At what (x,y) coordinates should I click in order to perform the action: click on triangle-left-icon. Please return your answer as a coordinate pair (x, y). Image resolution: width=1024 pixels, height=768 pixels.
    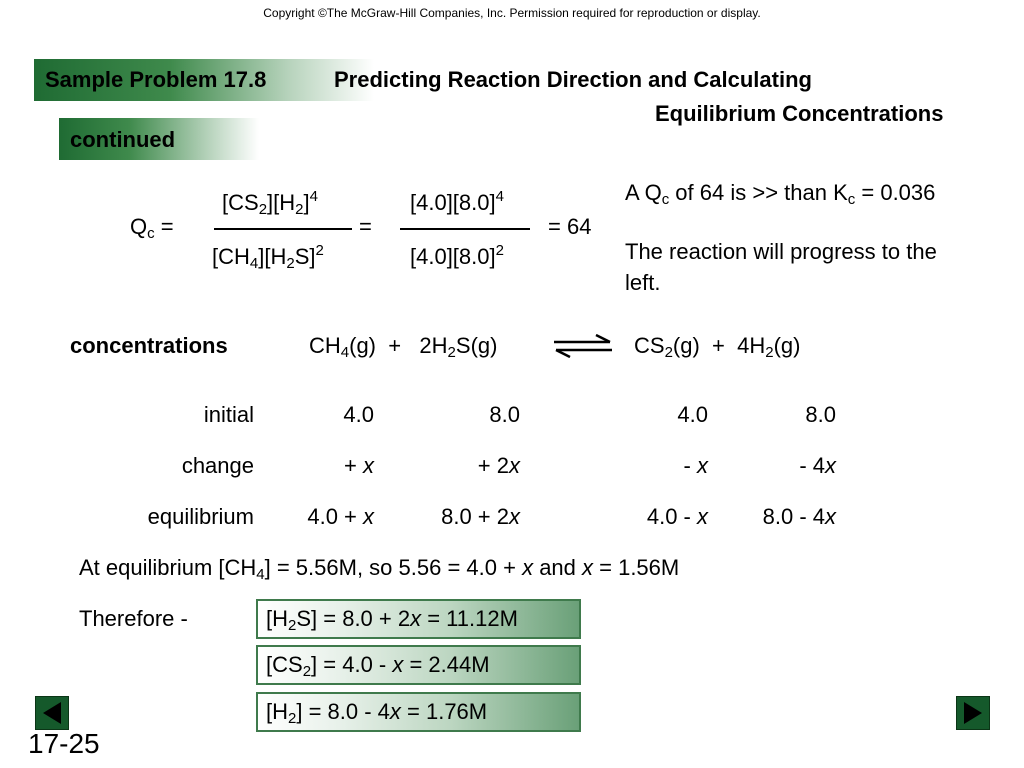
    Looking at the image, I should click on (52, 713).